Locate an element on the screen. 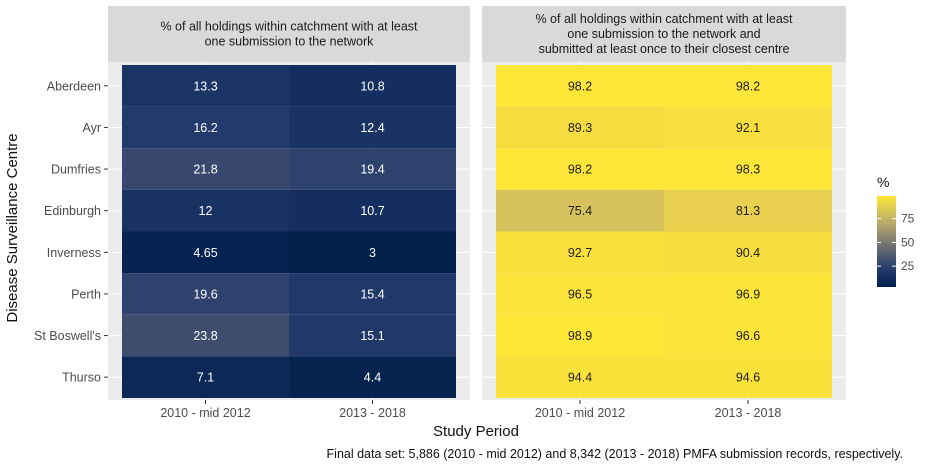 Image resolution: width=935 pixels, height=468 pixels. cell-value-label: 19.4 is located at coordinates (372, 170).